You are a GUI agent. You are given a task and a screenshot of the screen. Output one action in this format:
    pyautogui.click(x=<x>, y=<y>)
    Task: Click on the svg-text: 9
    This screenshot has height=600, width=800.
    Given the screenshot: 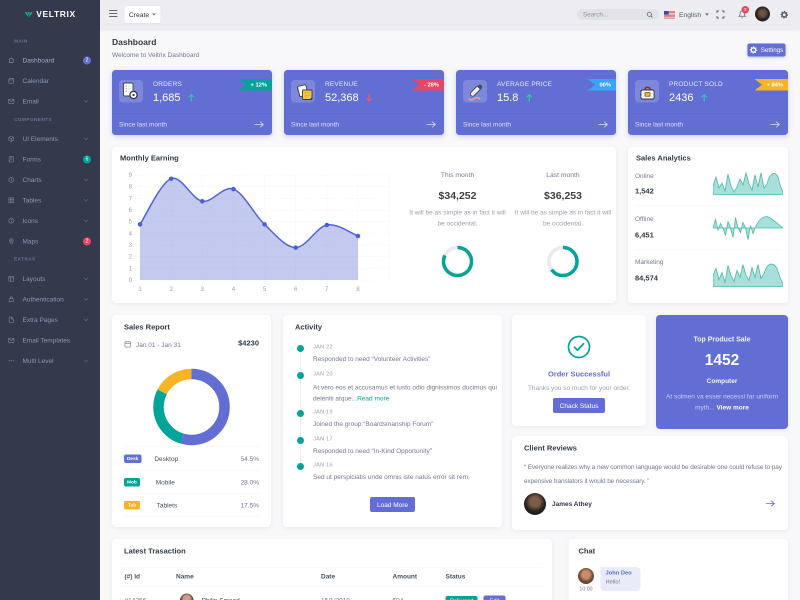 What is the action you would take?
    pyautogui.click(x=131, y=176)
    